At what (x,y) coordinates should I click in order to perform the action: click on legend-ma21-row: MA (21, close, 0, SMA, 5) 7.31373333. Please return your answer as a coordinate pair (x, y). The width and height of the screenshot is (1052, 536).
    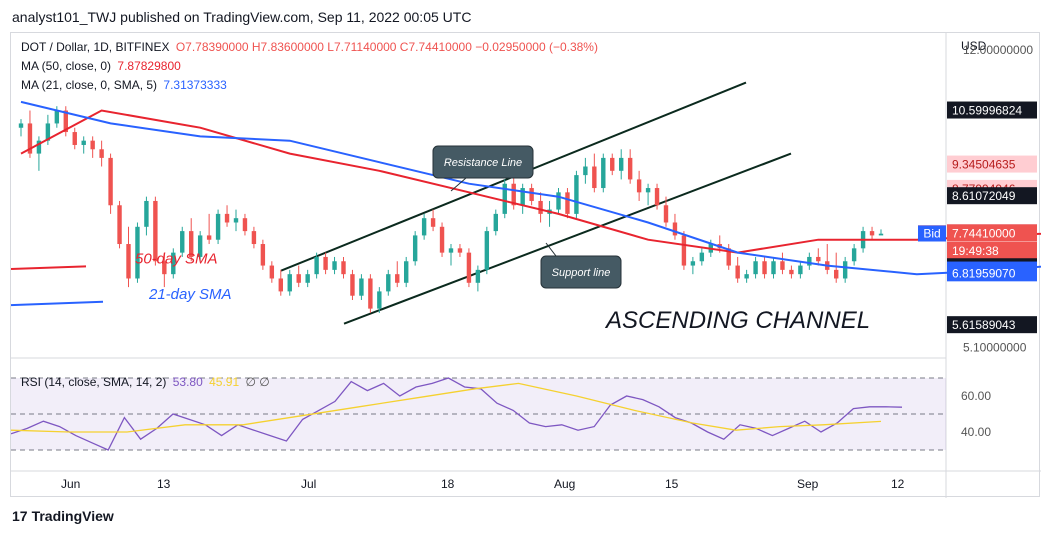
    Looking at the image, I should click on (124, 85).